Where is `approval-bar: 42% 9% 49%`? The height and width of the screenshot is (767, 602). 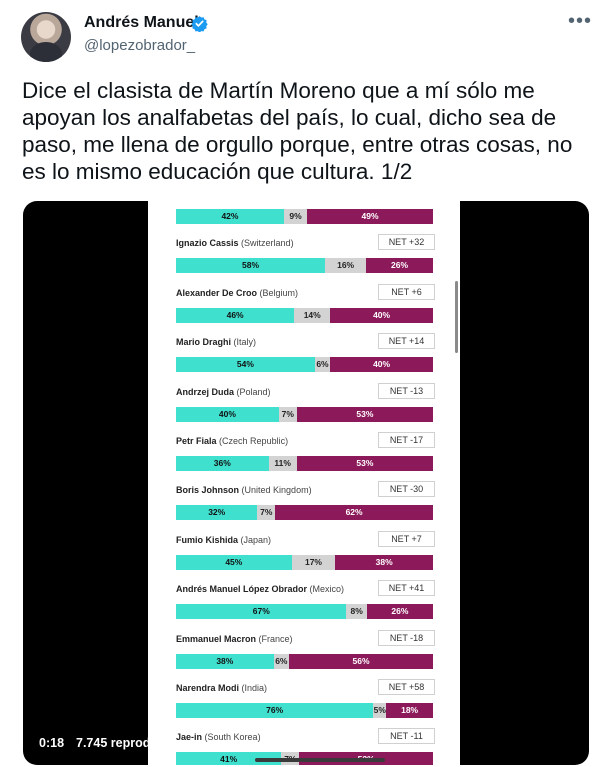 approval-bar: 42% 9% 49% is located at coordinates (304, 216).